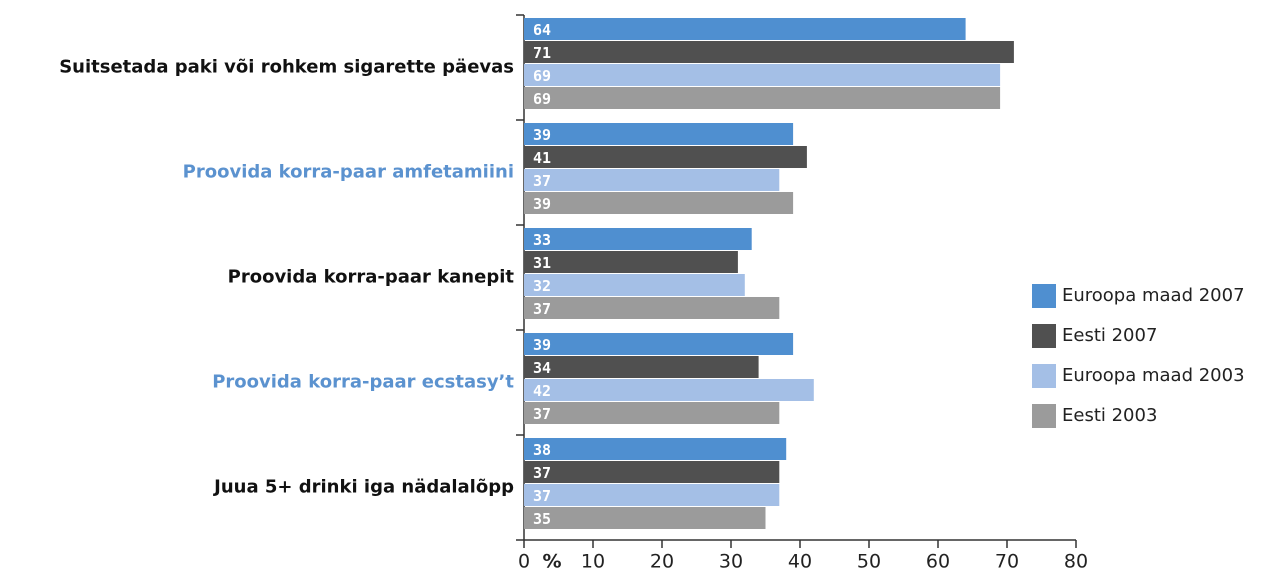 This screenshot has width=1272, height=577. What do you see at coordinates (869, 562) in the screenshot?
I see `x-tick-label: 50` at bounding box center [869, 562].